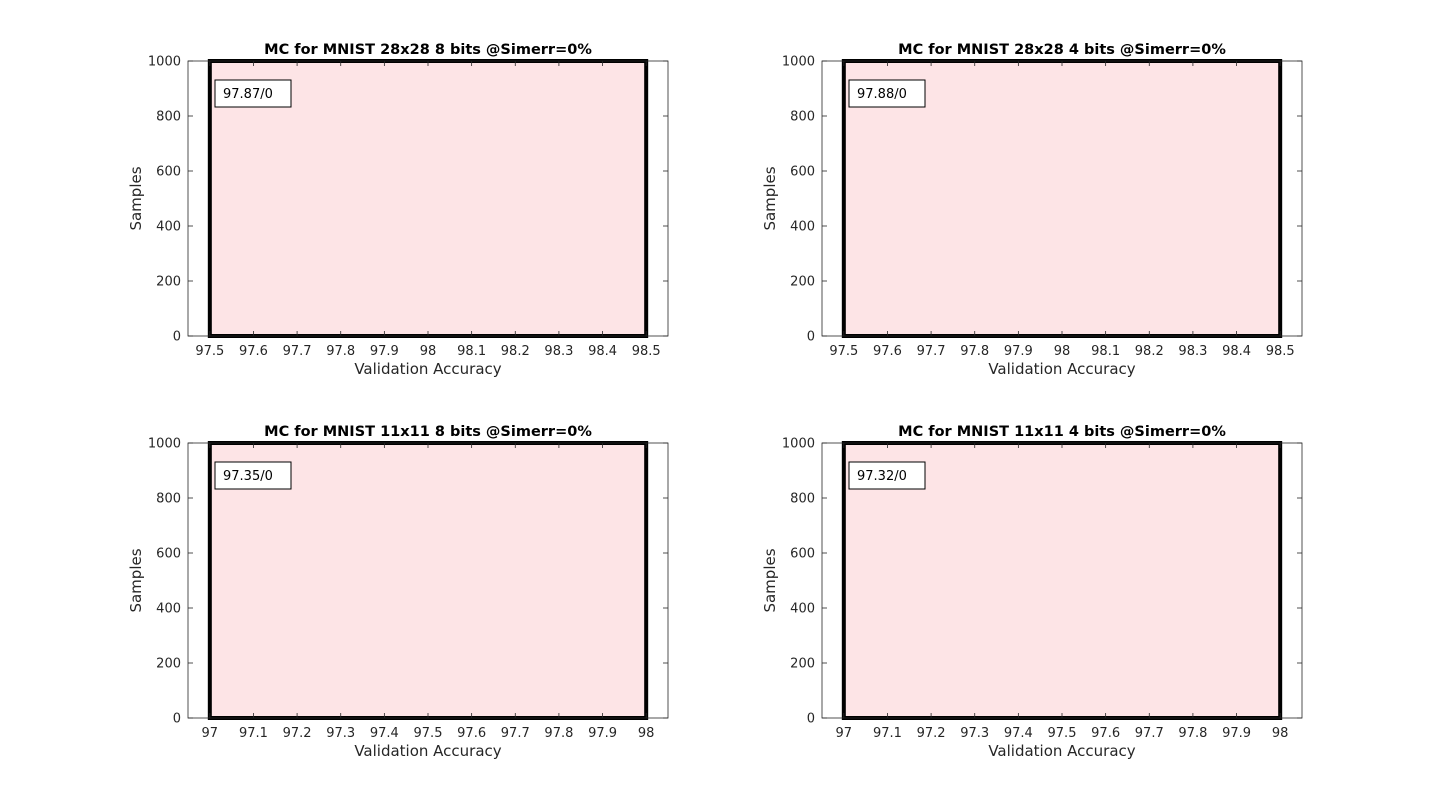 The height and width of the screenshot is (808, 1440). I want to click on annotation: 97.87/0, so click(253, 93).